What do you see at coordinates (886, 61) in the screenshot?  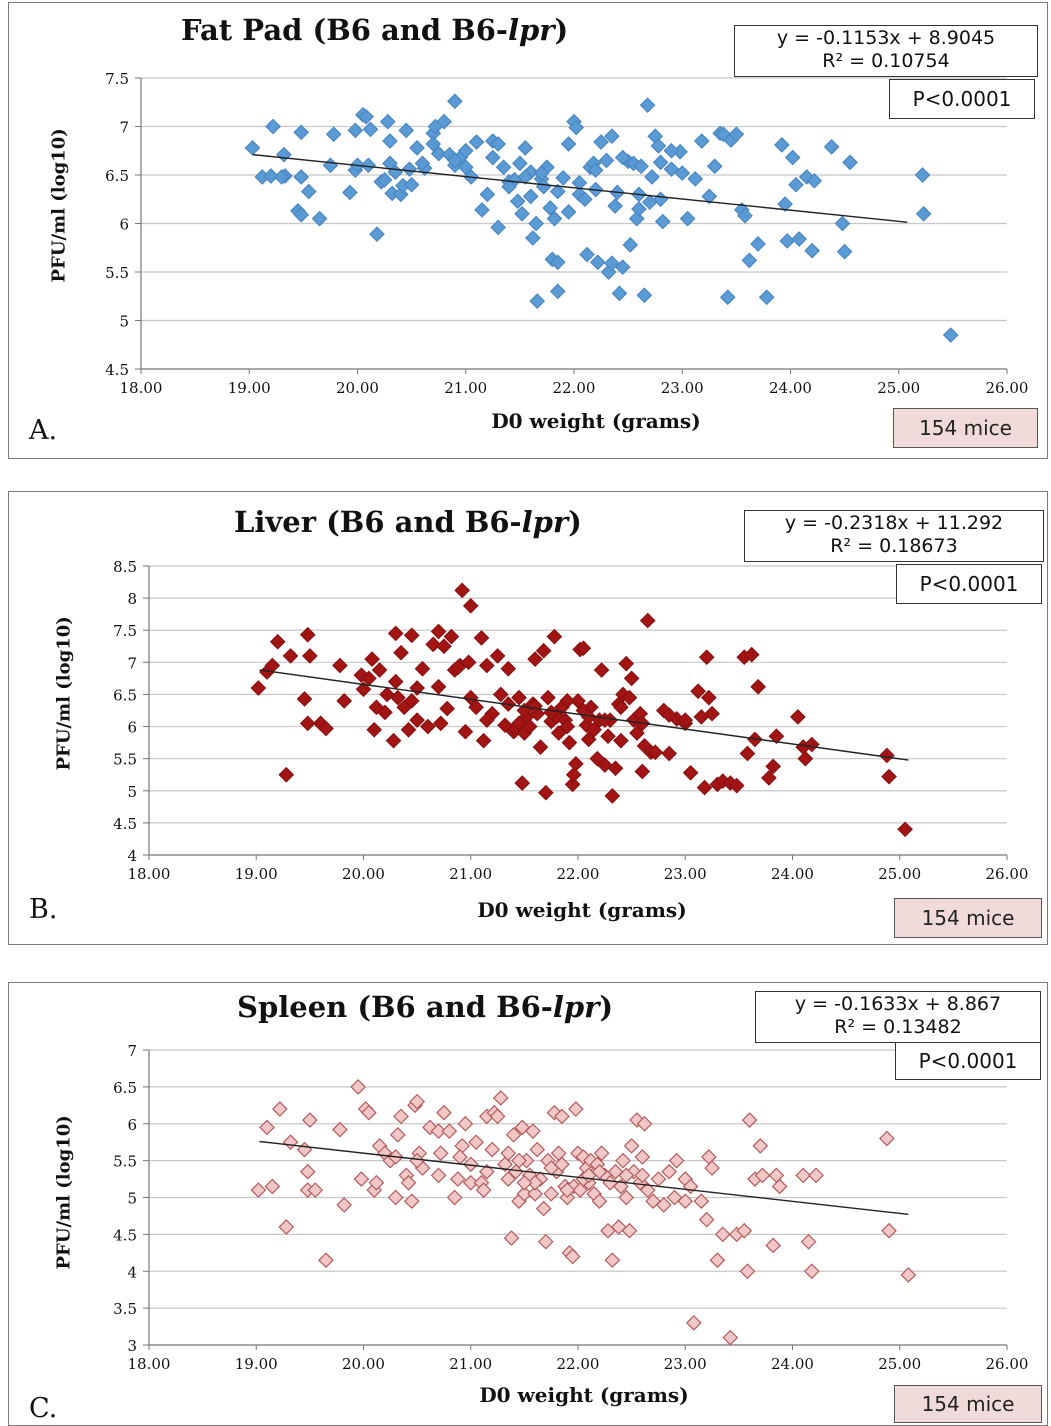 I see `r-squared: R² = 0.10754` at bounding box center [886, 61].